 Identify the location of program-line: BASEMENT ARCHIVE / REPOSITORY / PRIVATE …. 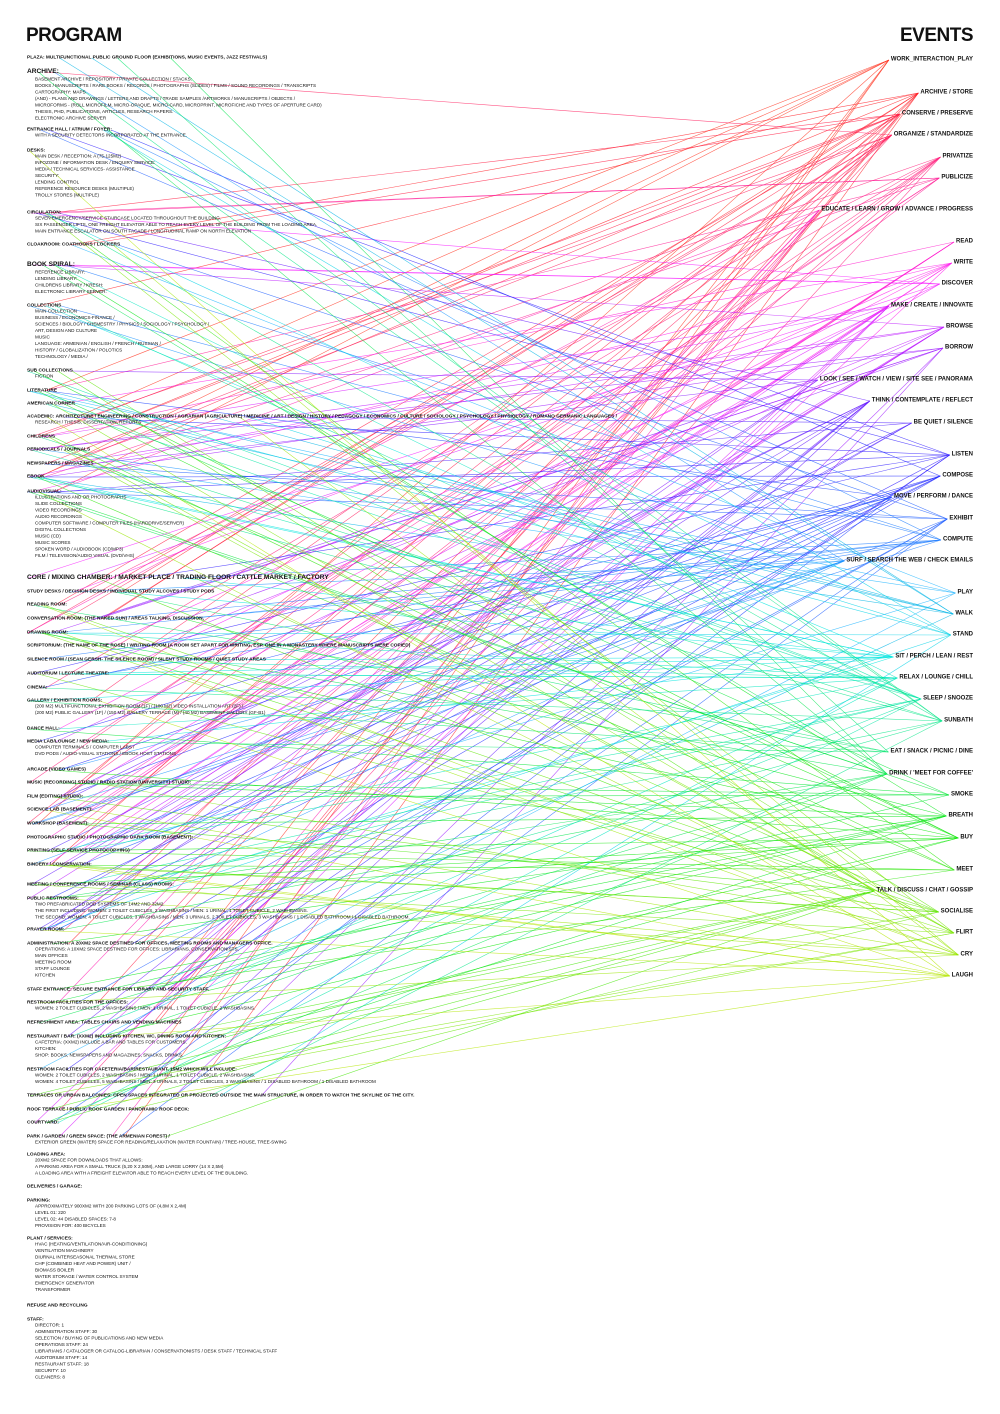
(113, 79).